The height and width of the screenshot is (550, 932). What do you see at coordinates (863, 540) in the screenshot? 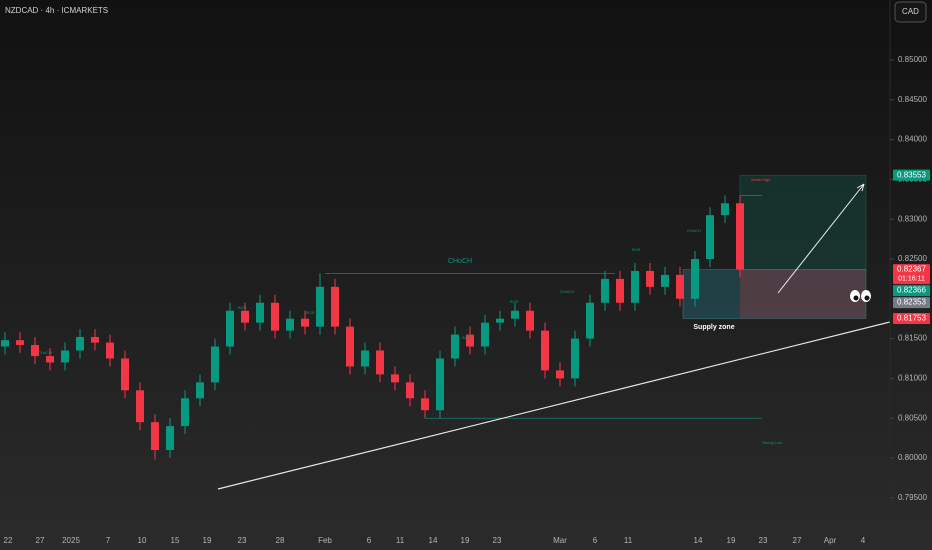
I see `x-tick-label: 4` at bounding box center [863, 540].